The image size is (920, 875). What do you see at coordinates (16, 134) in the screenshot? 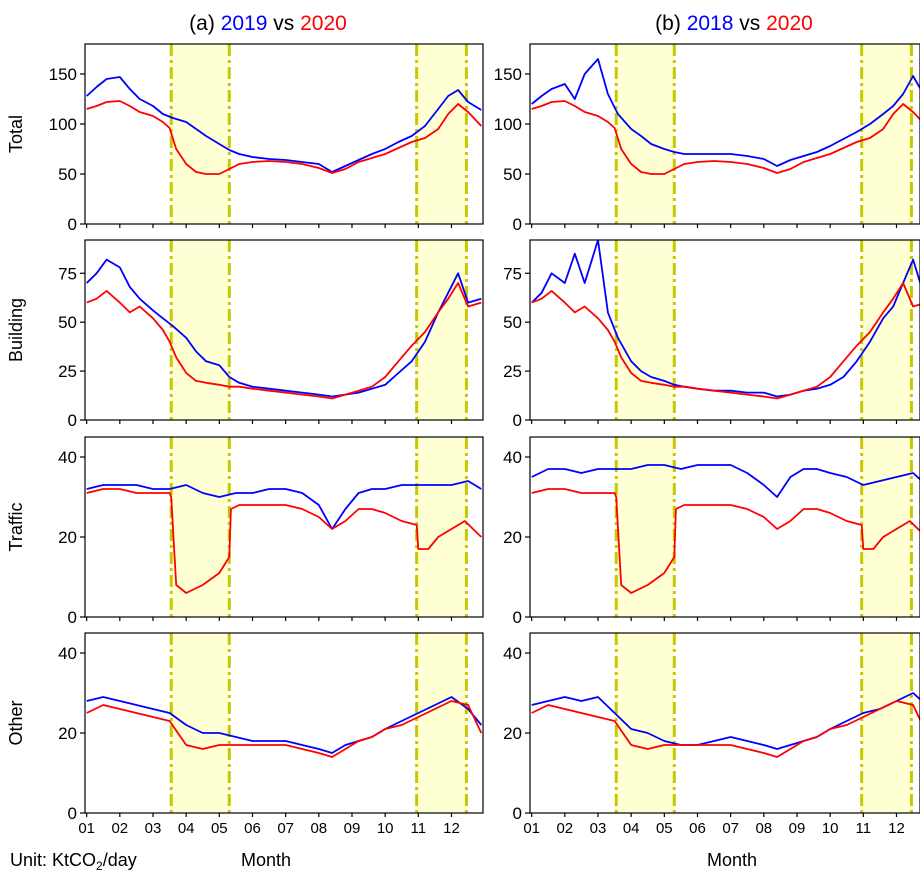
I see `y-axis-label: Total` at bounding box center [16, 134].